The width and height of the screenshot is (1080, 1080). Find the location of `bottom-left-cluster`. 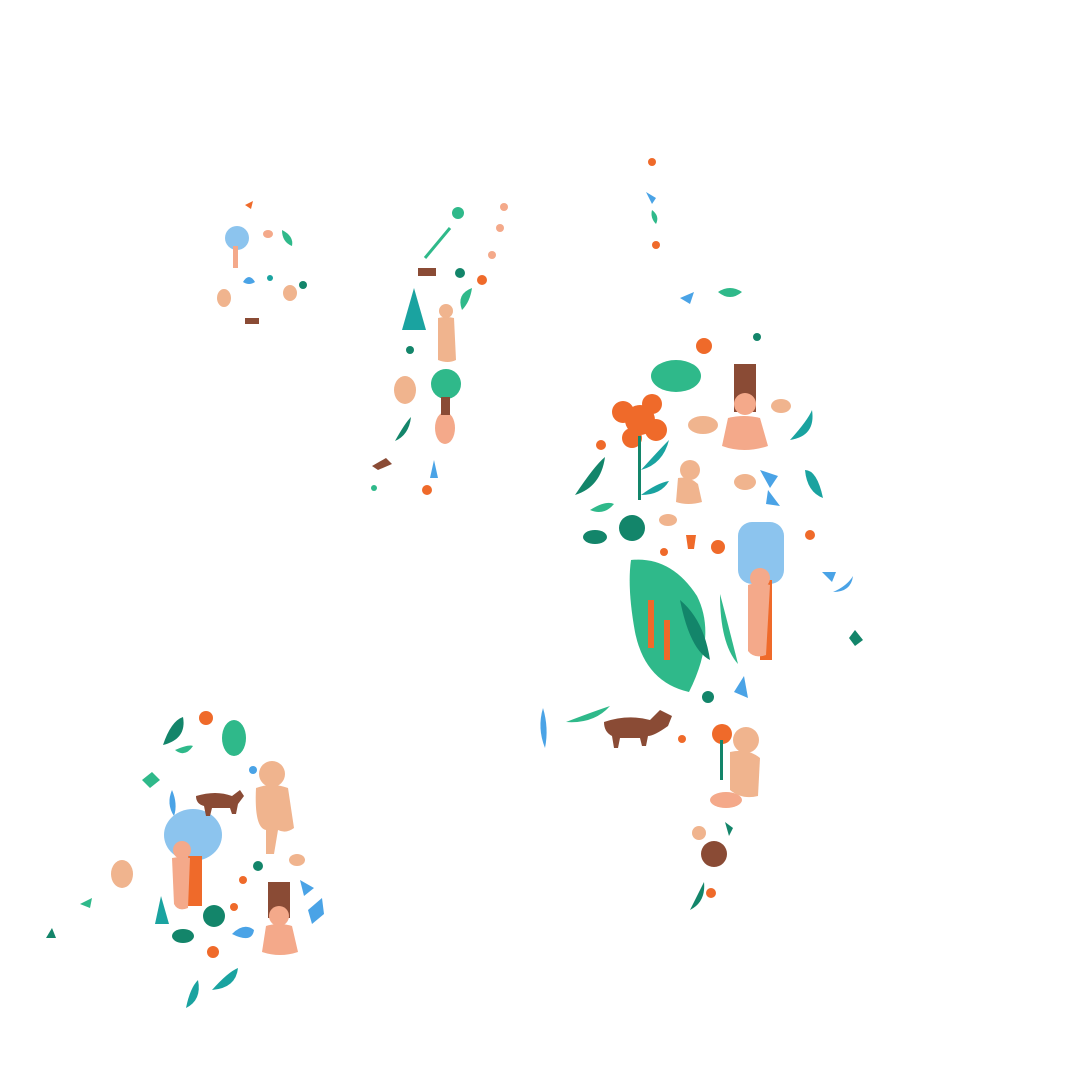

bottom-left-cluster is located at coordinates (185, 859).